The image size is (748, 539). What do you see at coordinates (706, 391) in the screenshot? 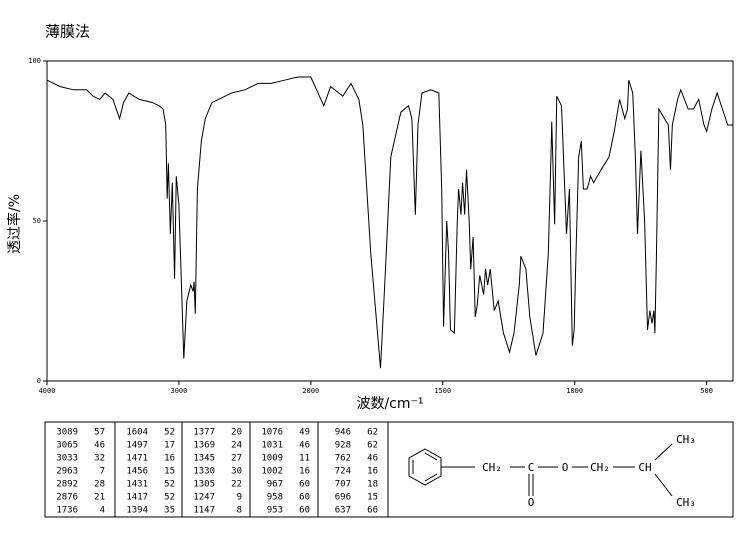
I see `x-tick-label: 500` at bounding box center [706, 391].